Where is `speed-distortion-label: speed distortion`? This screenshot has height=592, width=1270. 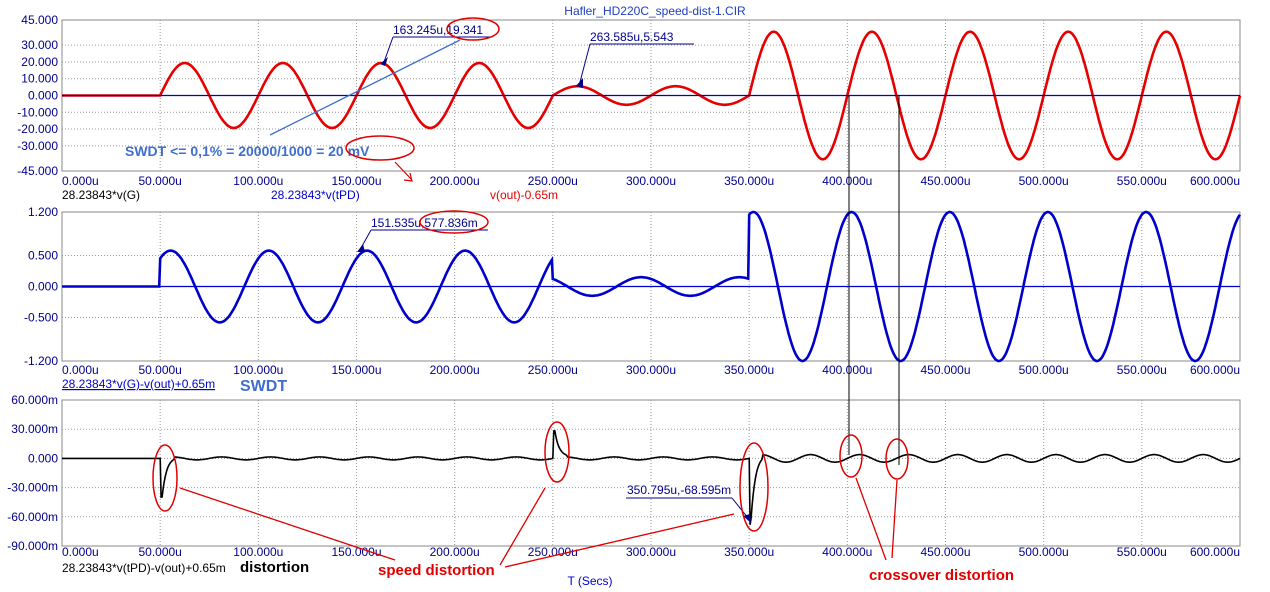 speed-distortion-label: speed distortion is located at coordinates (436, 570).